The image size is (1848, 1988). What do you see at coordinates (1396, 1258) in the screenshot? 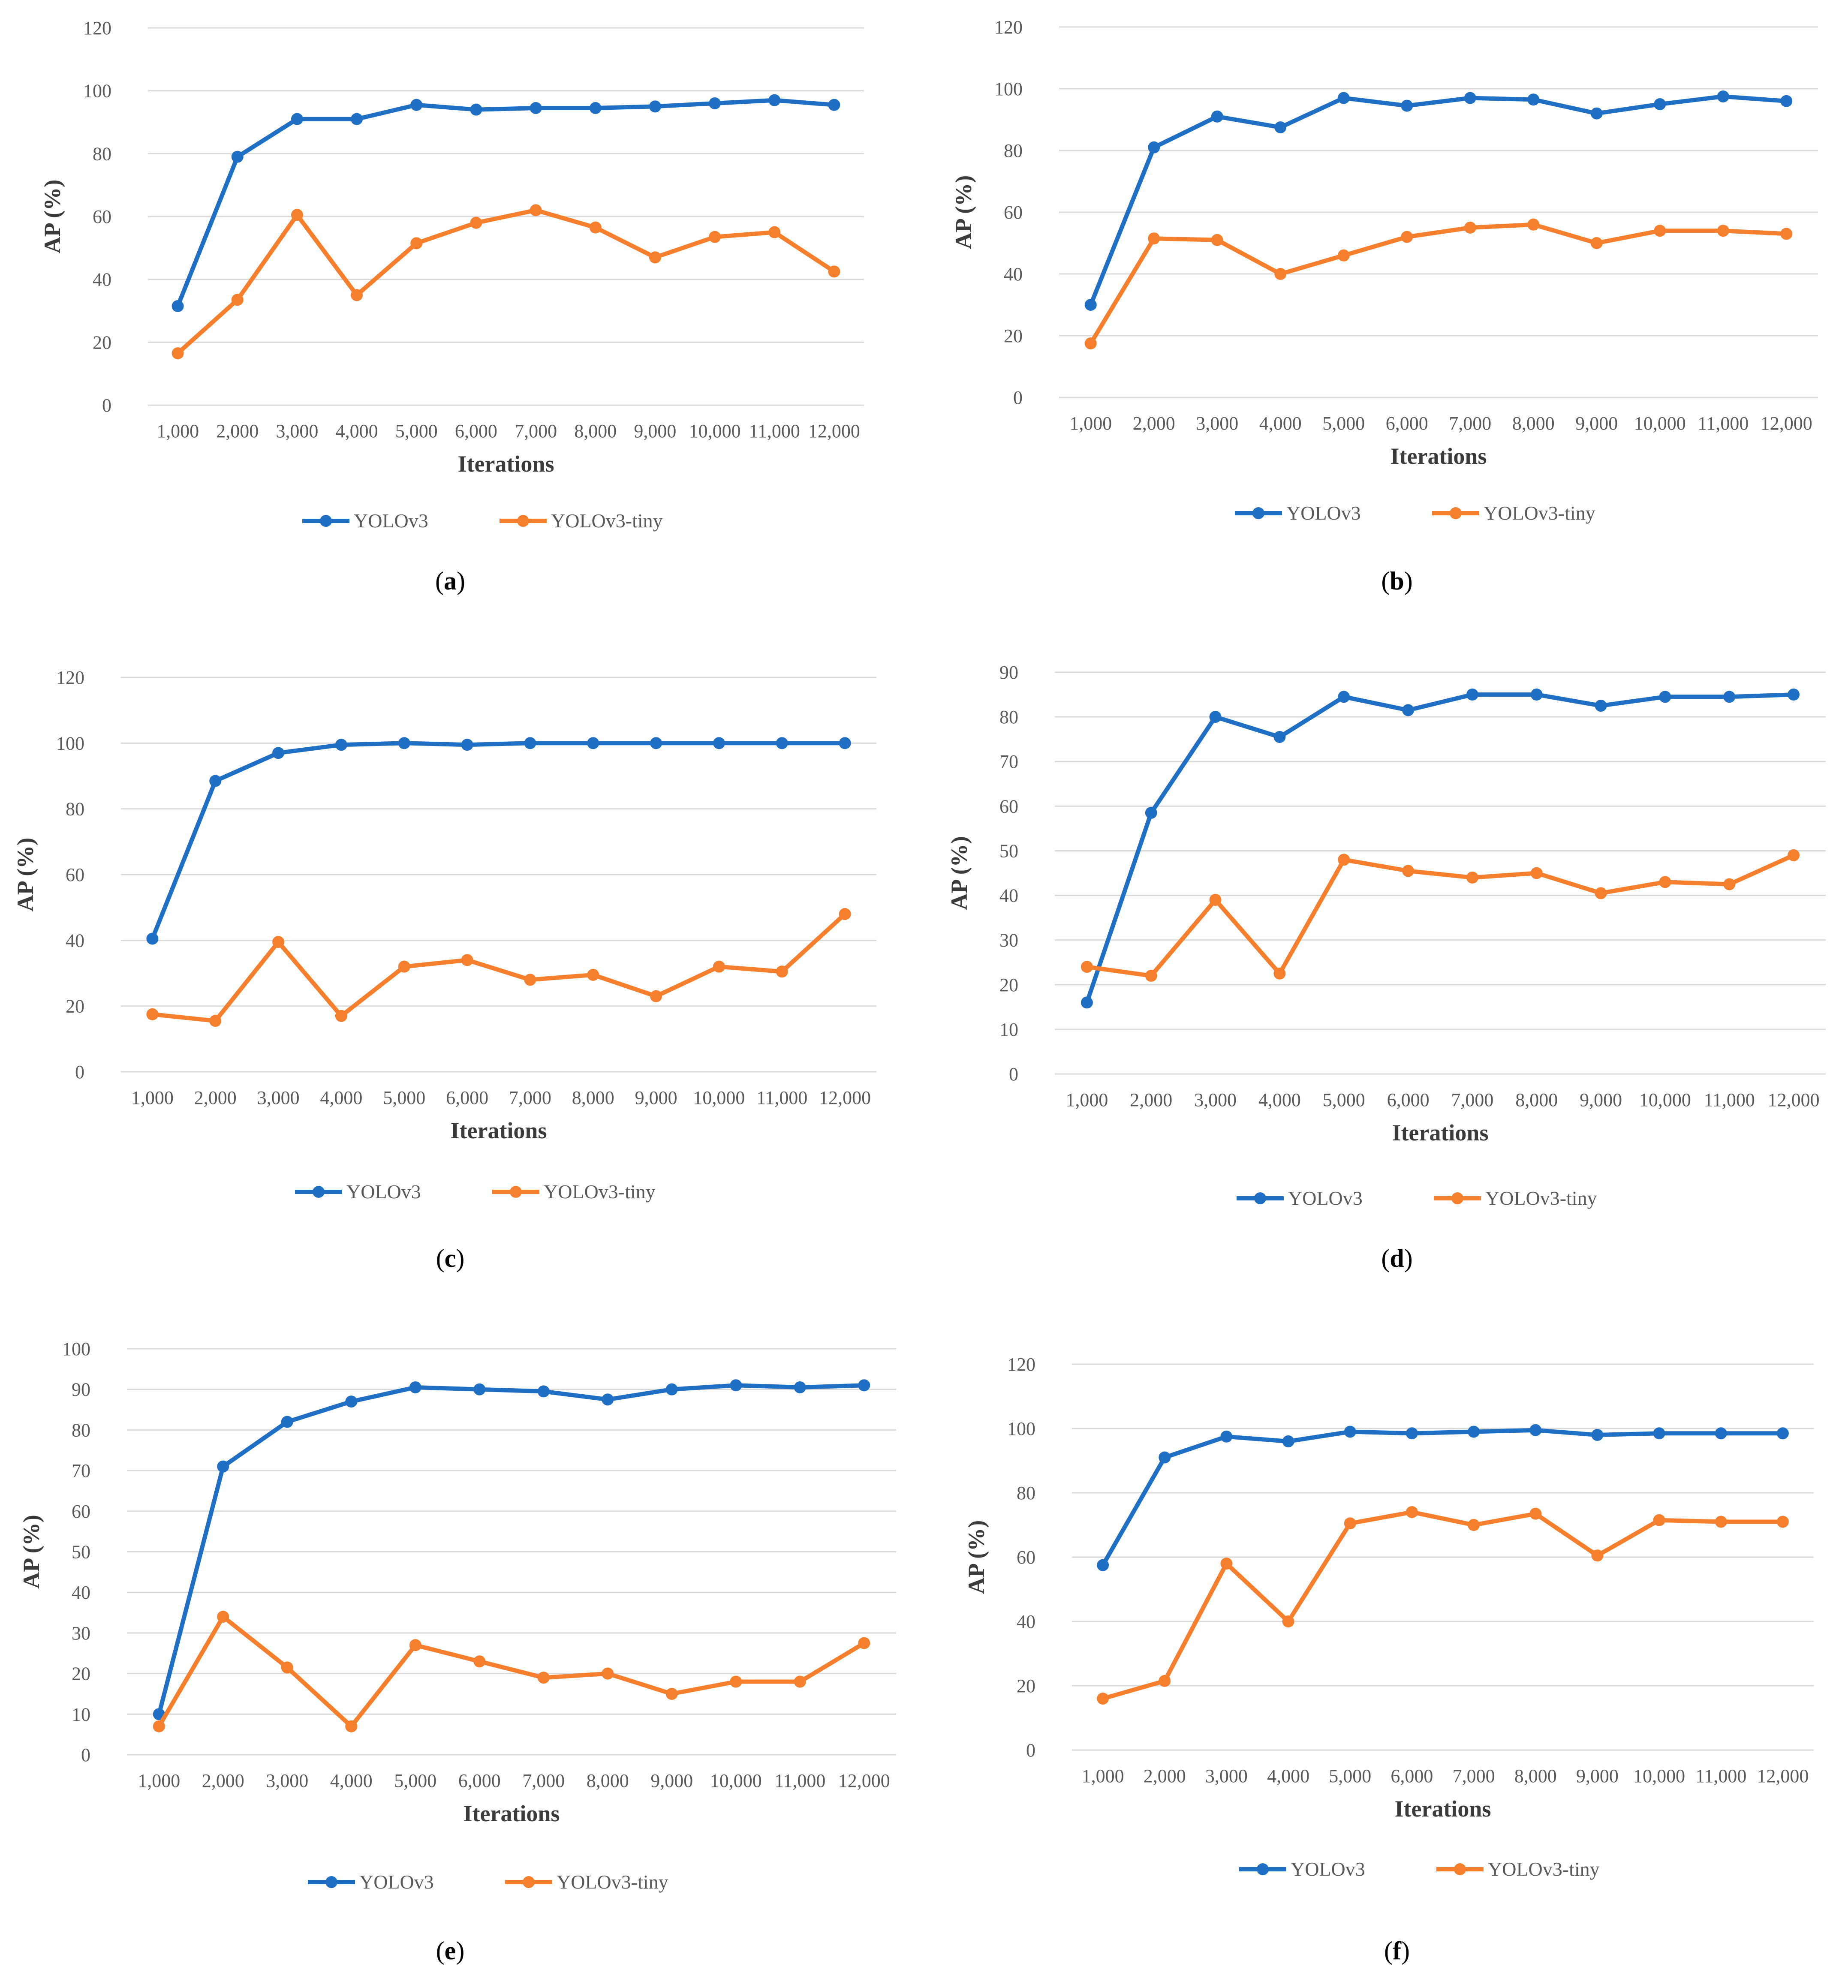
I see `panel-caption: (d)` at bounding box center [1396, 1258].